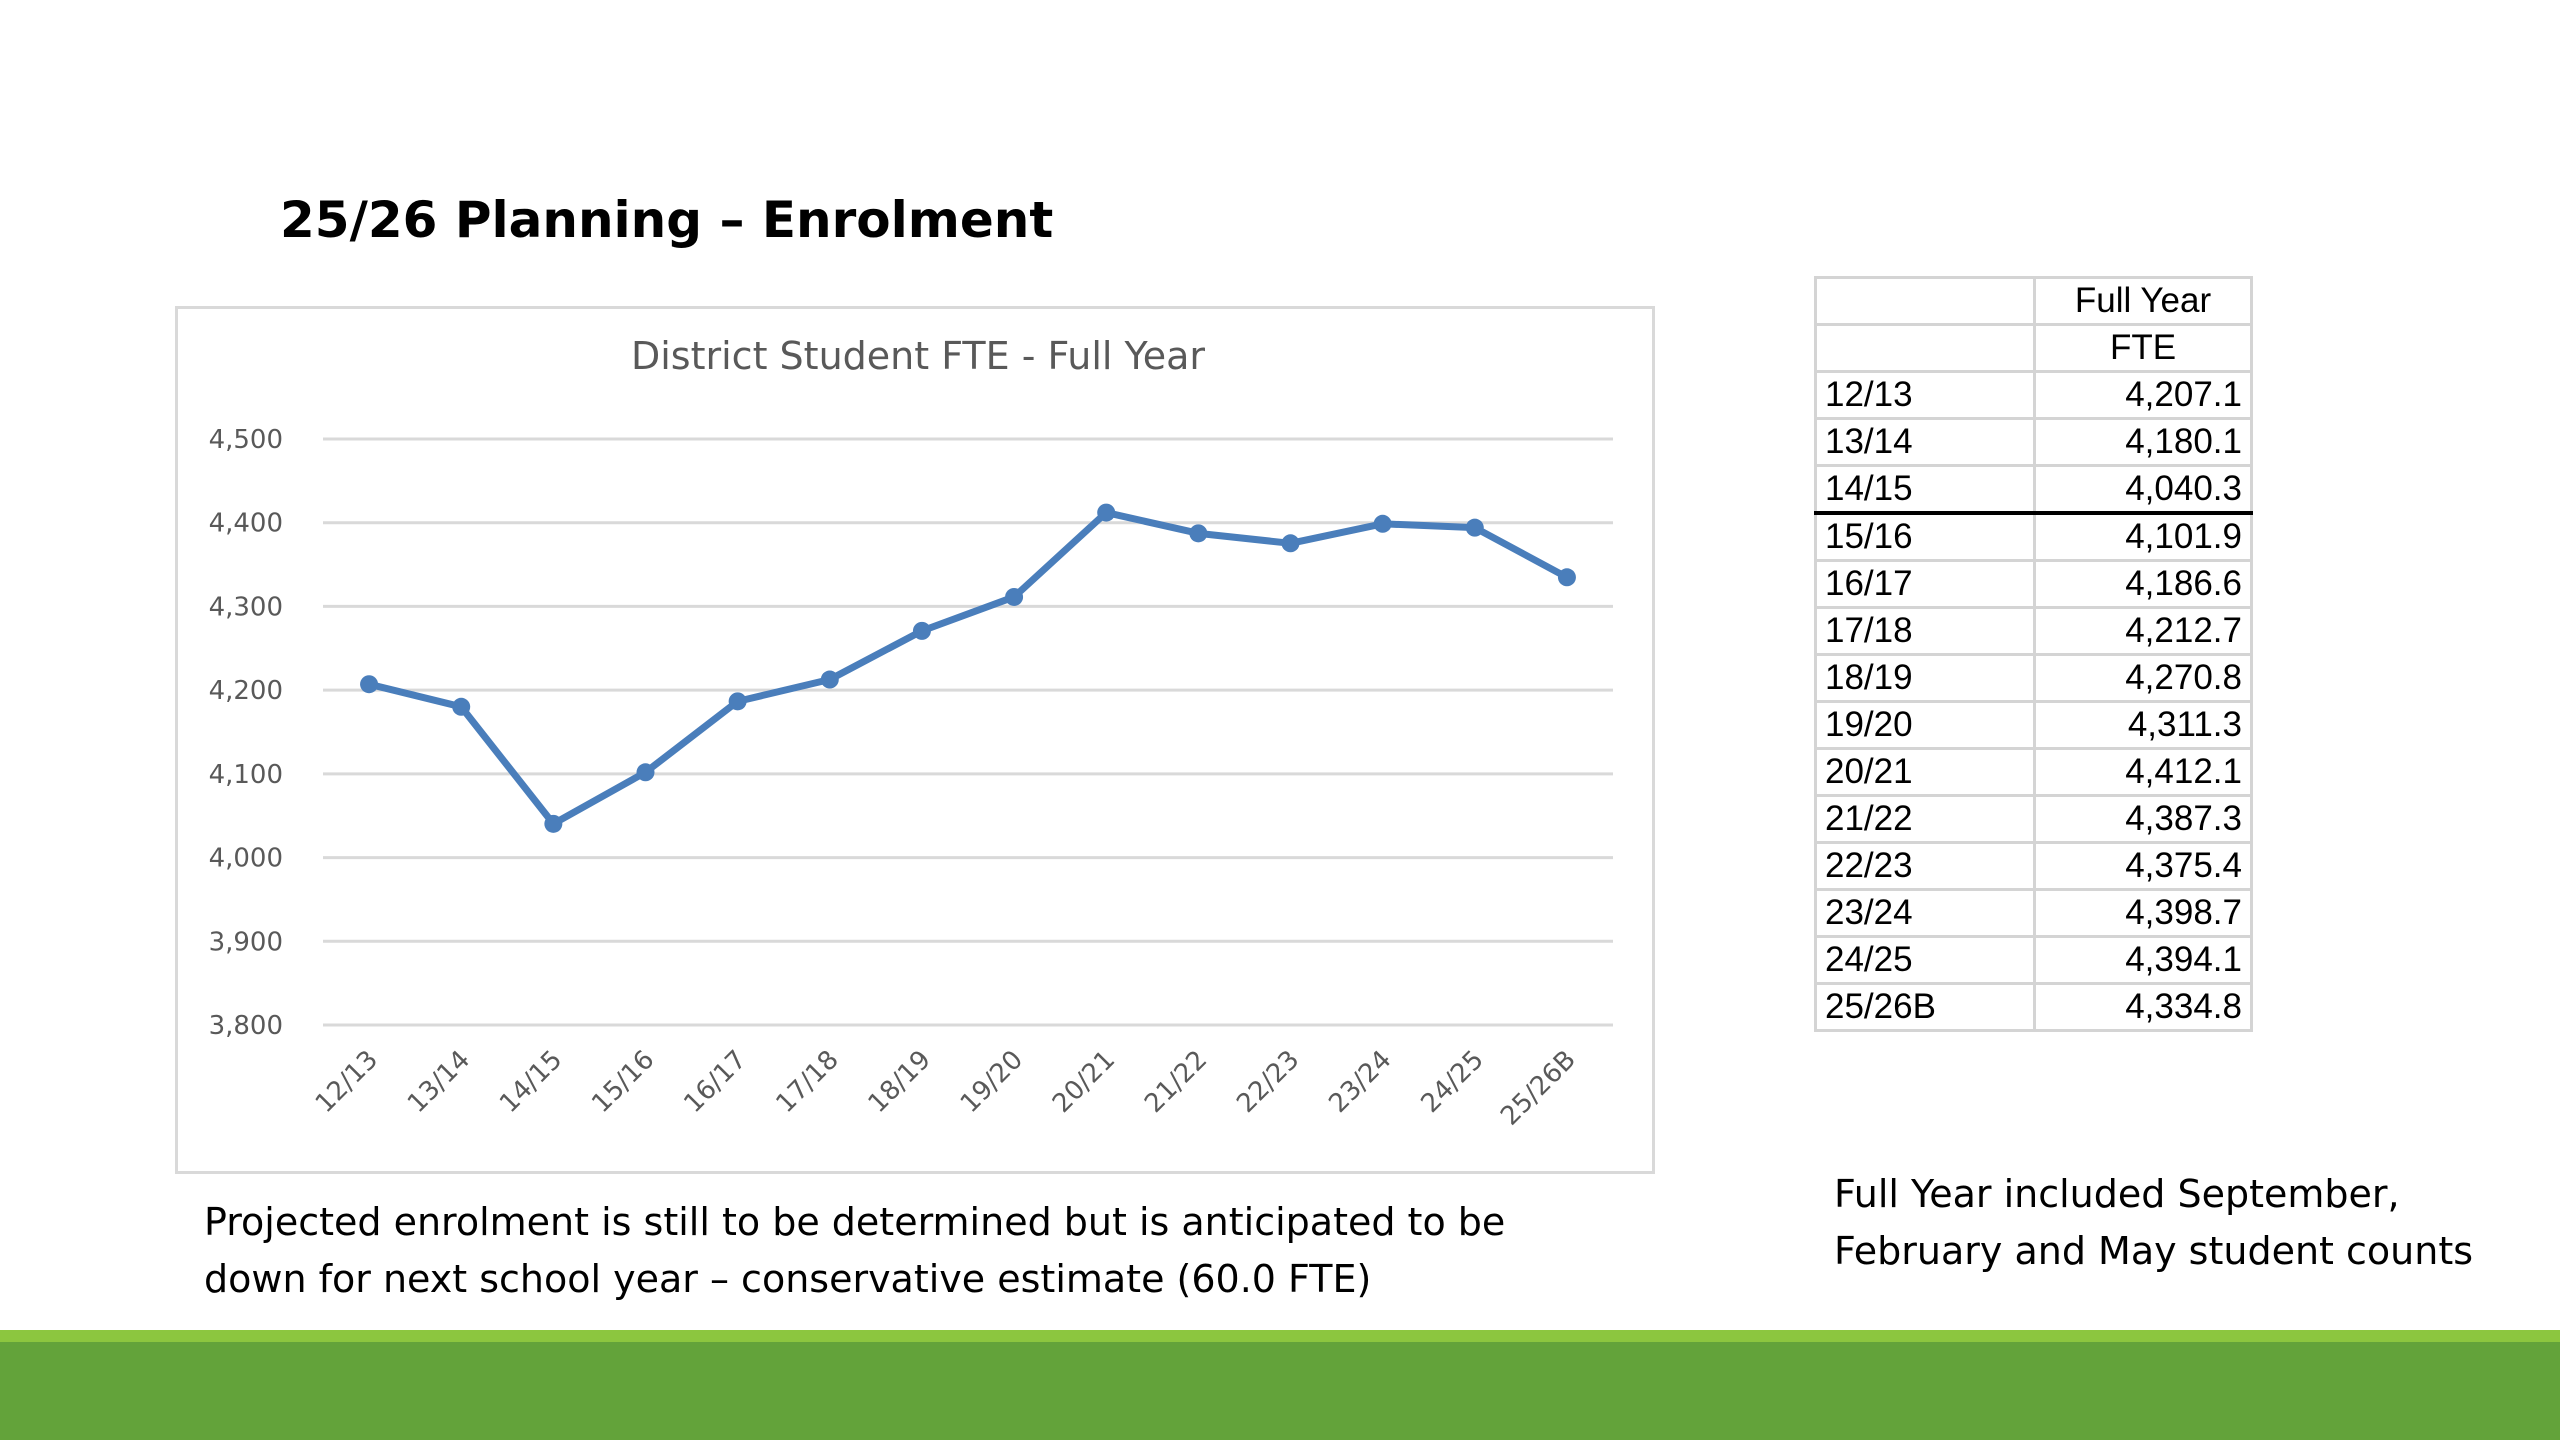 The width and height of the screenshot is (2560, 1440). What do you see at coordinates (439, 1082) in the screenshot?
I see `x-tick-label: 13/14` at bounding box center [439, 1082].